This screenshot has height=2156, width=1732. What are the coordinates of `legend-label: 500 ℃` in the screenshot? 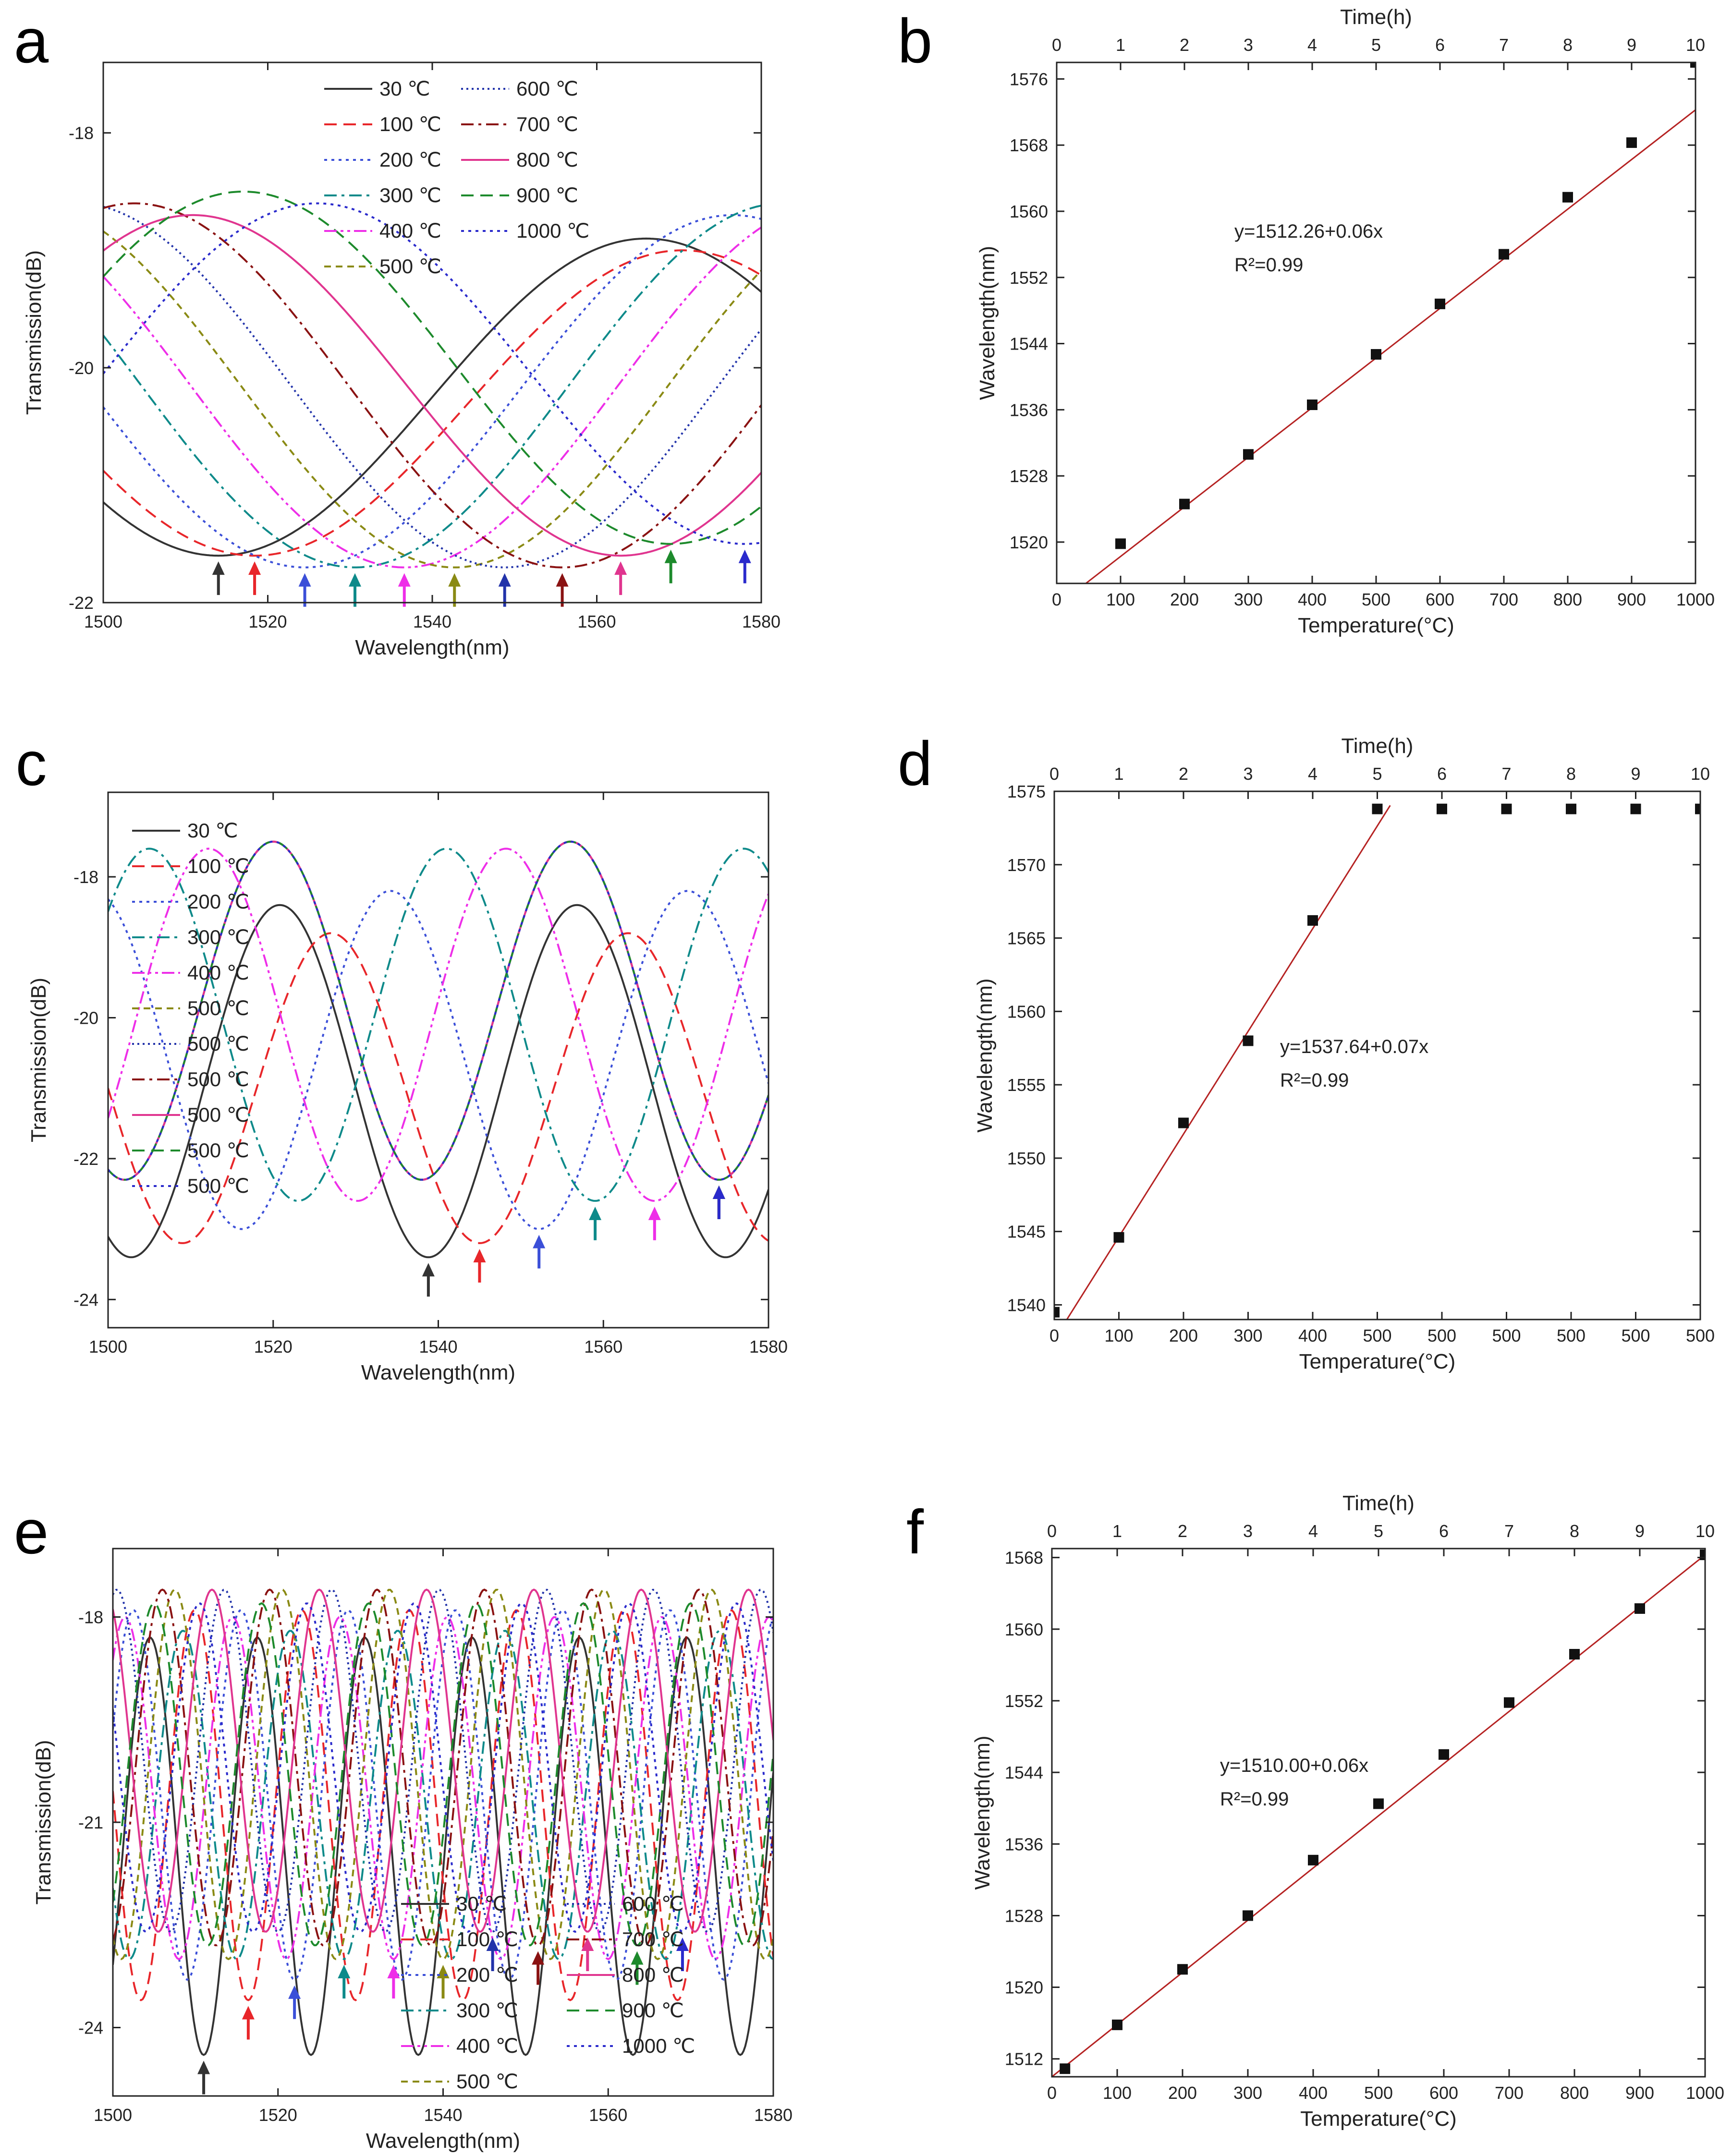 It's located at (218, 1114).